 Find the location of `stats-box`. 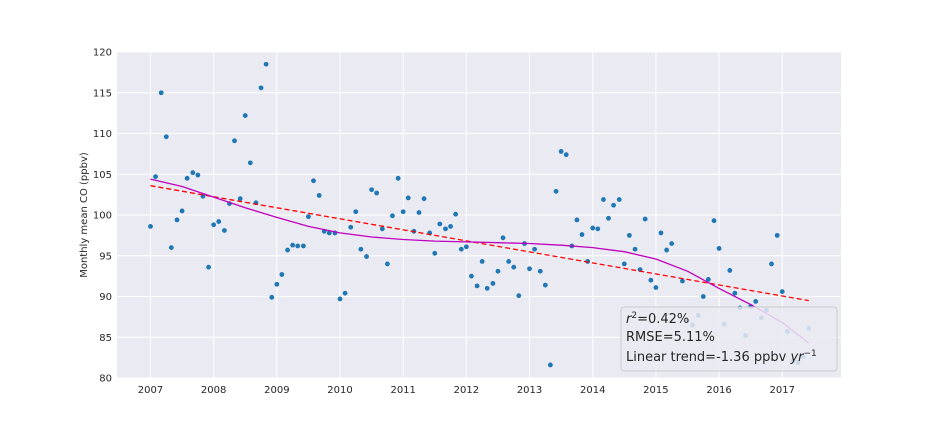

stats-box is located at coordinates (729, 339).